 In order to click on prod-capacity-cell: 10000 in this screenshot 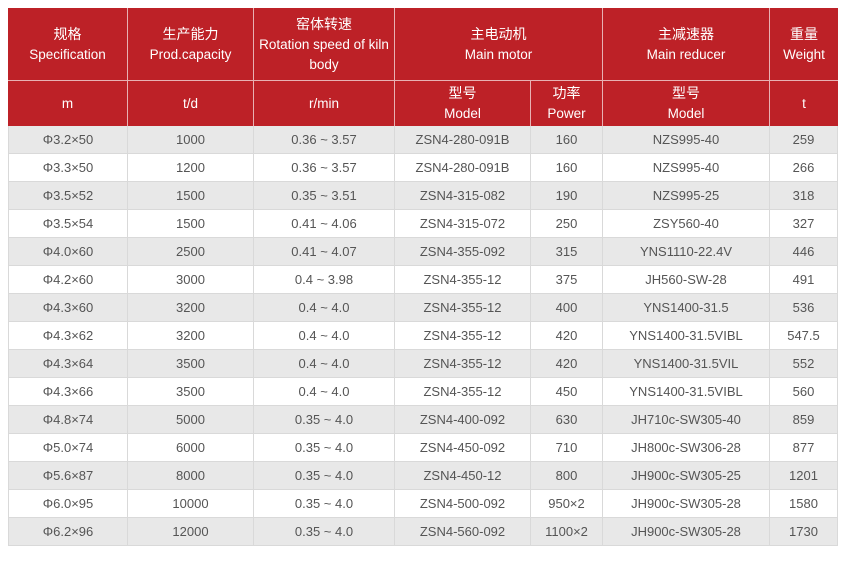, I will do `click(190, 504)`.